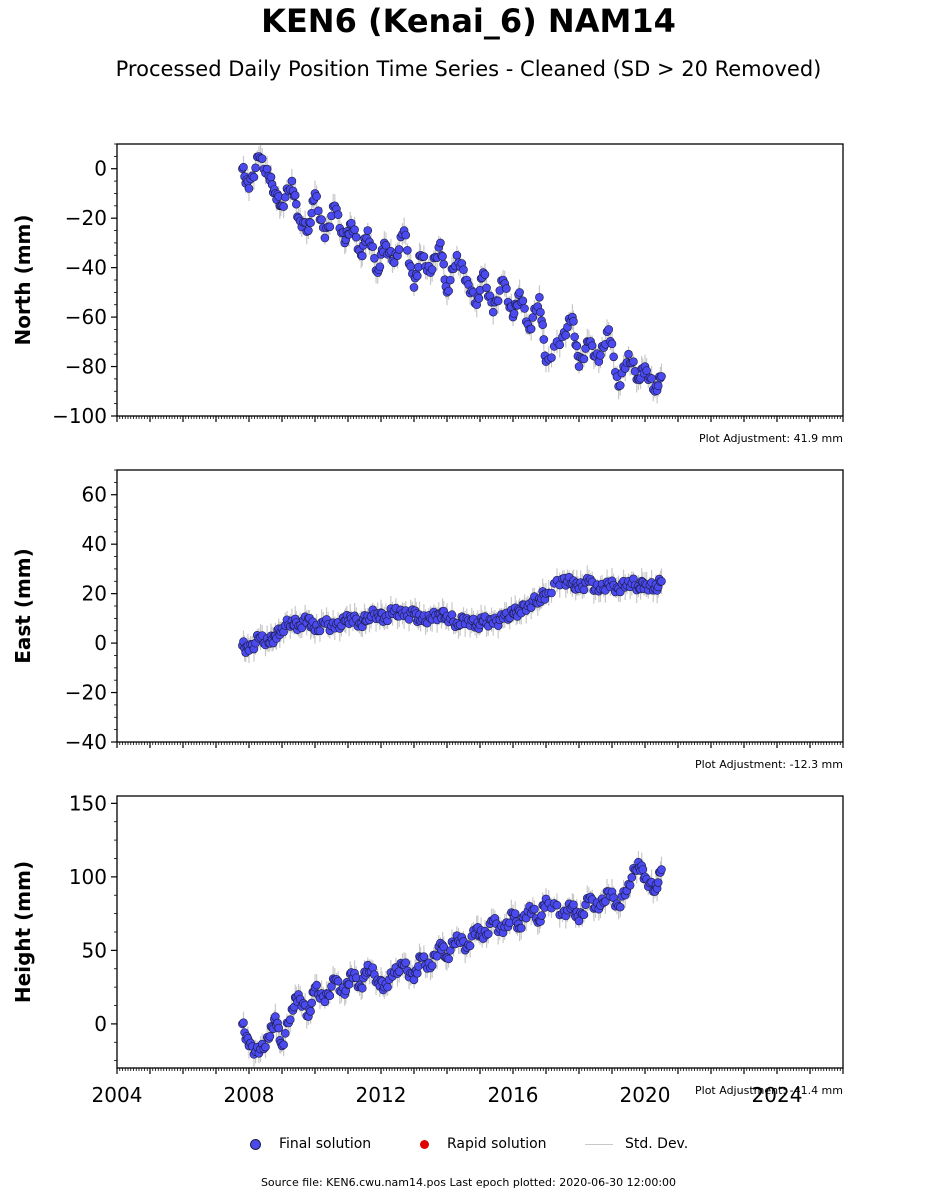  What do you see at coordinates (79, 416) in the screenshot?
I see `y-tick-label: −100` at bounding box center [79, 416].